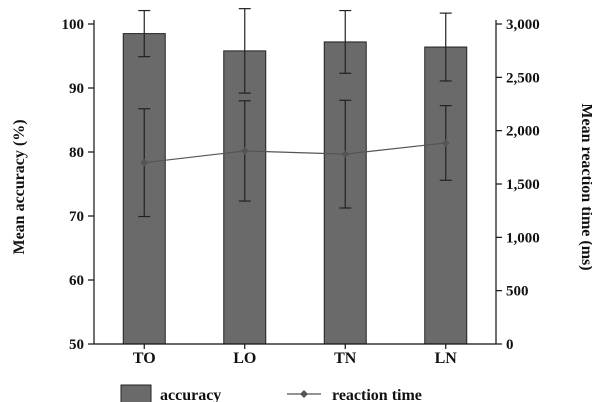  I want to click on accuracy-bar-ln, so click(446, 195).